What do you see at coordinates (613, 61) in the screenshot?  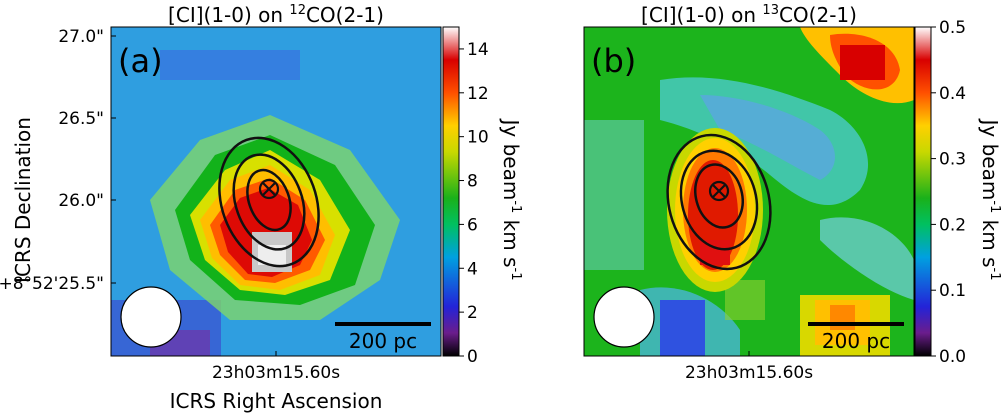 I see `panel-label-b: (b)` at bounding box center [613, 61].